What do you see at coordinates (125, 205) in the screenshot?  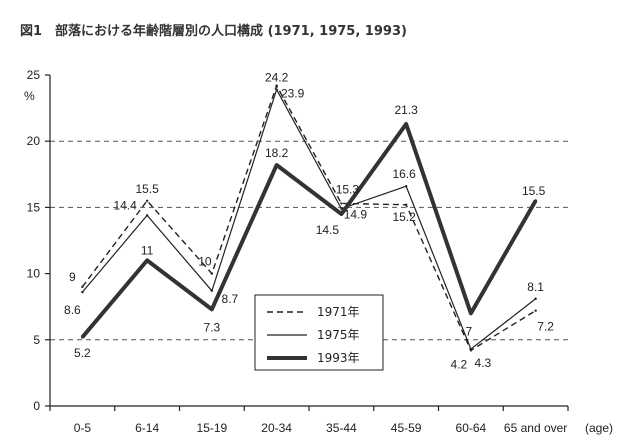 I see `data-label: 14.4` at bounding box center [125, 205].